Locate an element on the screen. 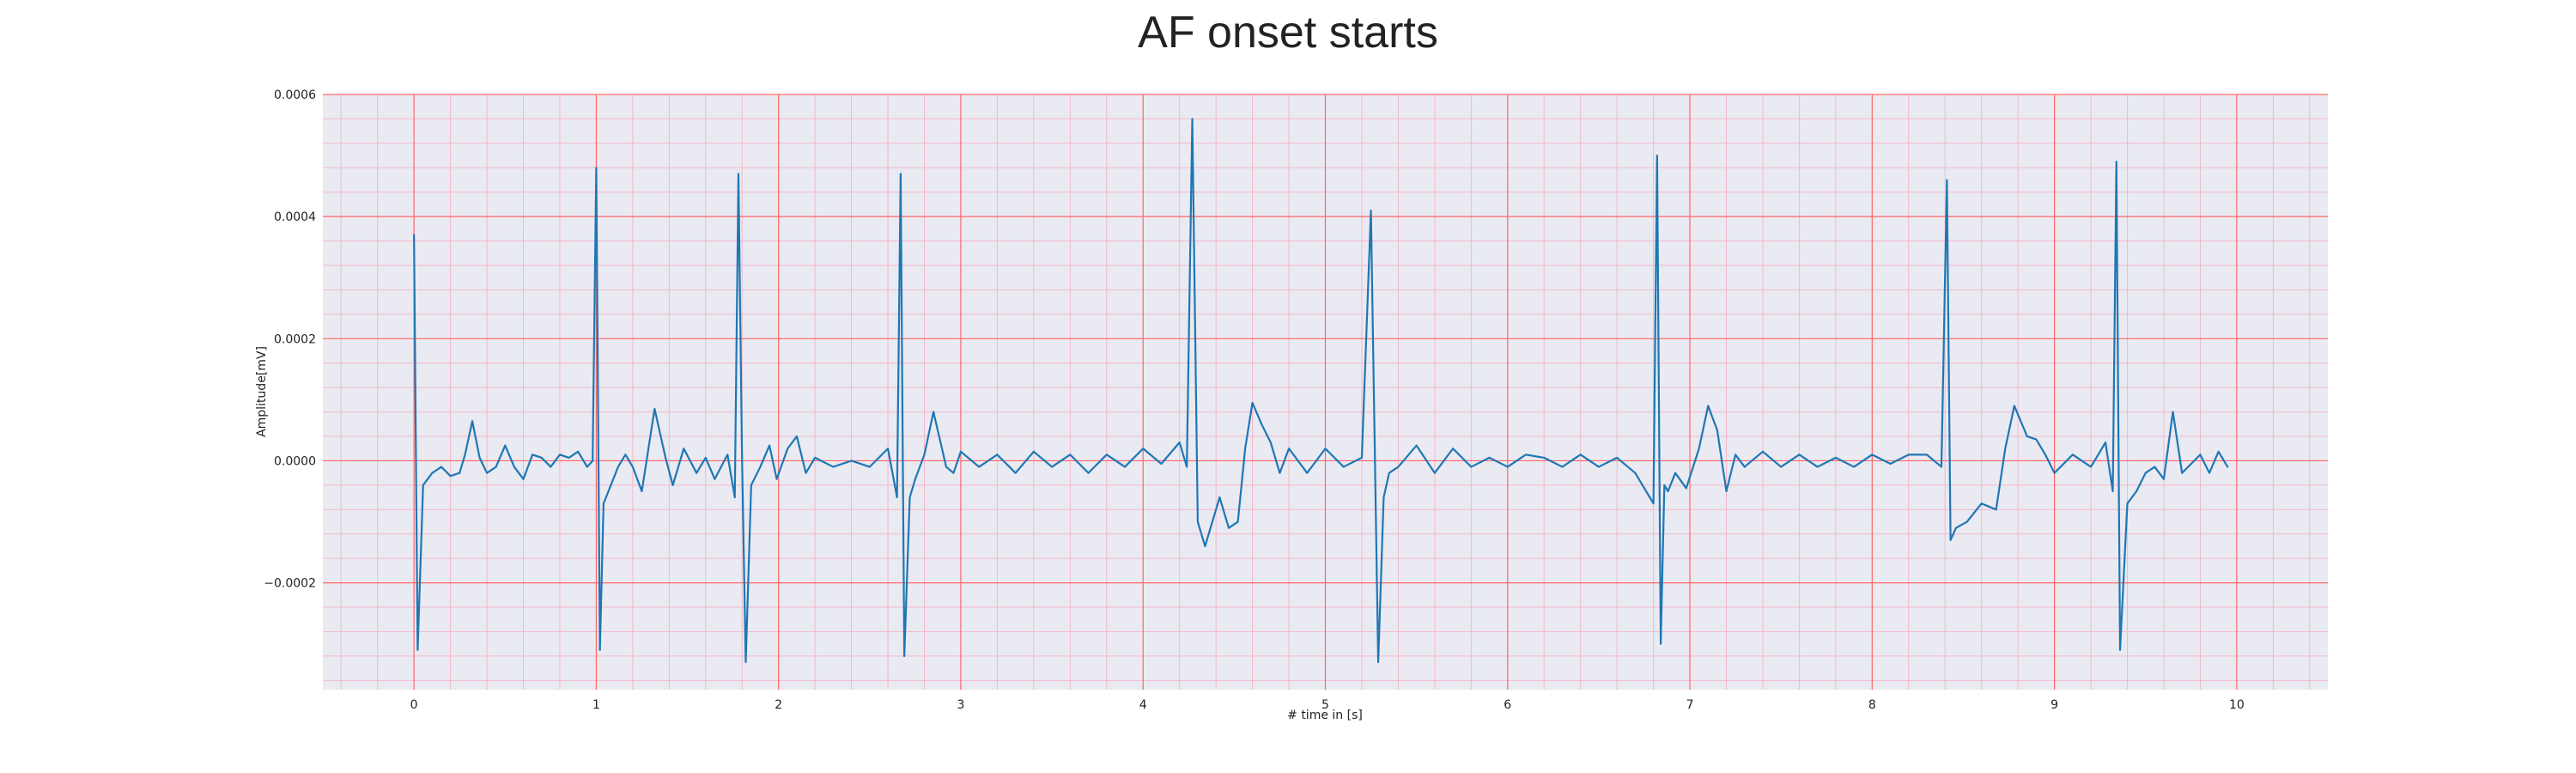  x-tick-label: 6 is located at coordinates (1507, 705).